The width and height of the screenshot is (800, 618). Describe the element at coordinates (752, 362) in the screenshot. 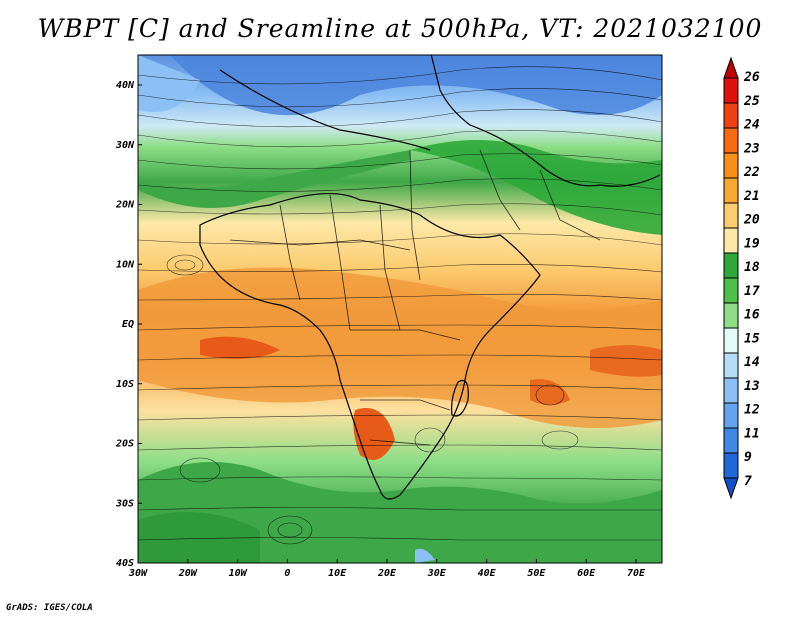

I see `colorbar-level-label: 14` at that location.